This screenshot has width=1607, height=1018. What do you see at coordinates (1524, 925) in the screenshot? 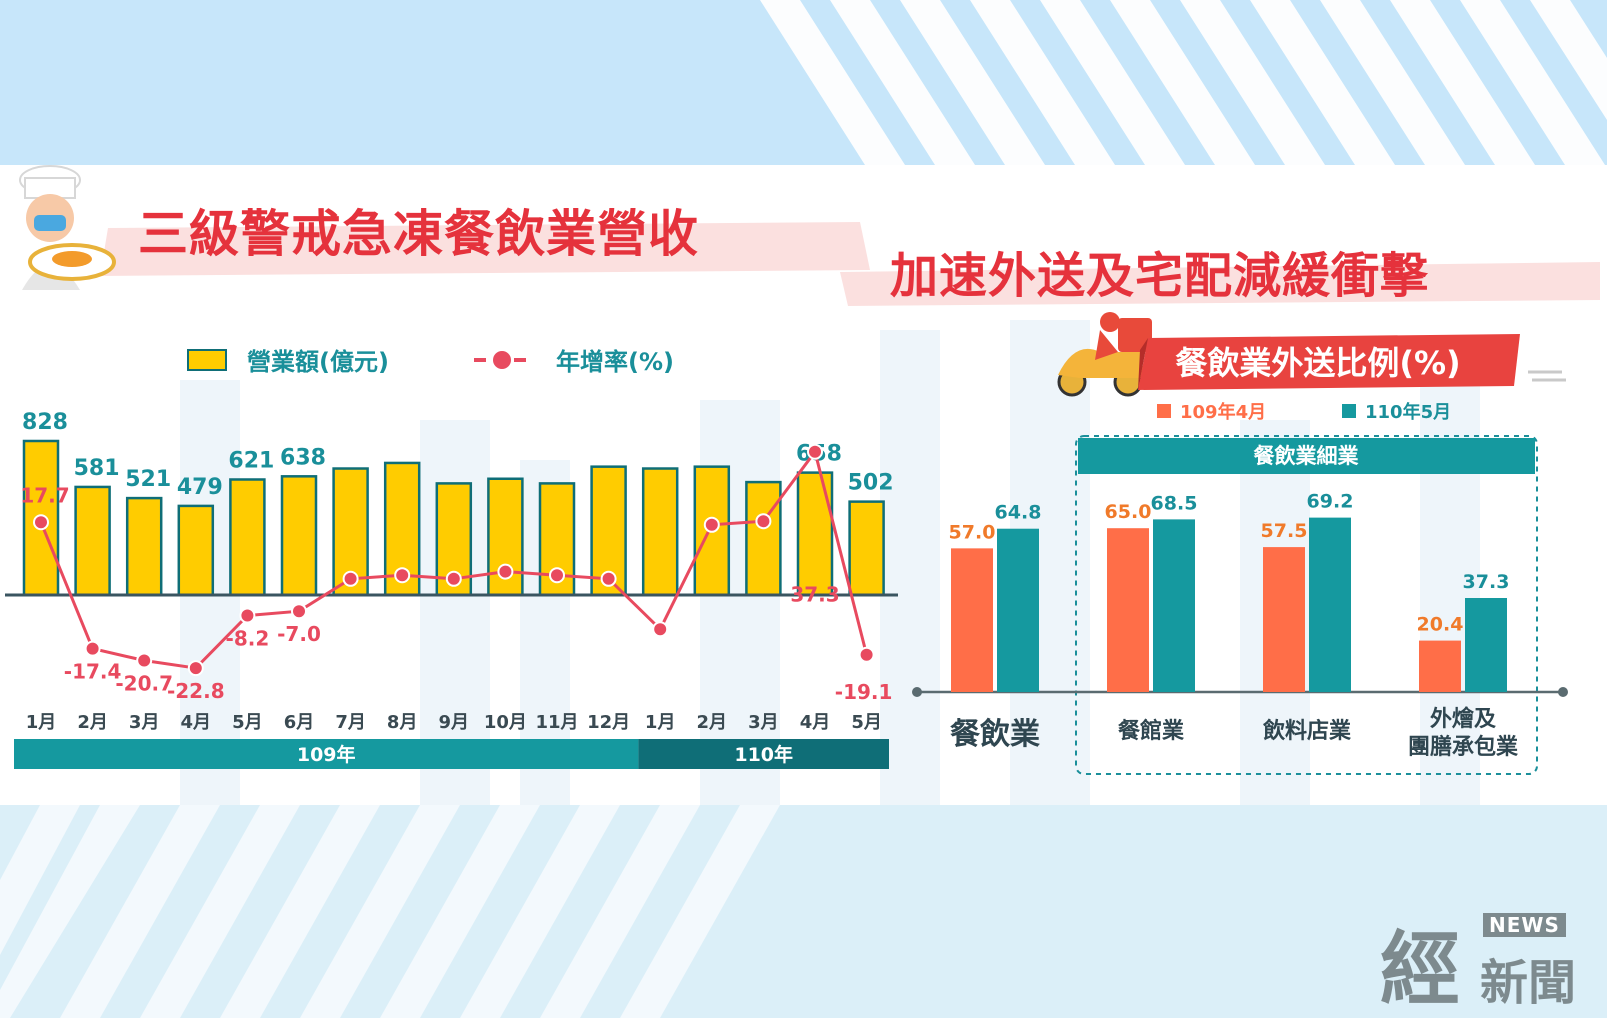
I see `logo-news-tag: NEWS` at bounding box center [1524, 925].